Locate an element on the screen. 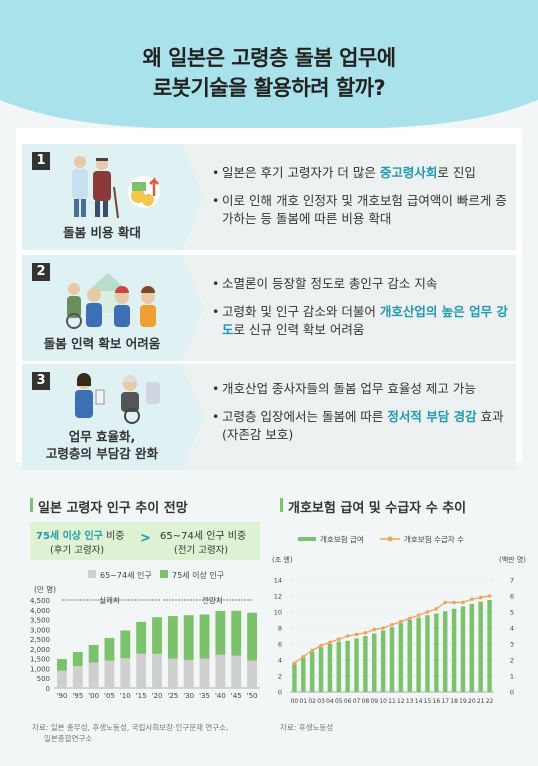 The width and height of the screenshot is (538, 766). chart1-source-line1: 자료: 일본 총무성, 후생노동성, 국립사회보장·인구문제 연구소, is located at coordinates (130, 727).